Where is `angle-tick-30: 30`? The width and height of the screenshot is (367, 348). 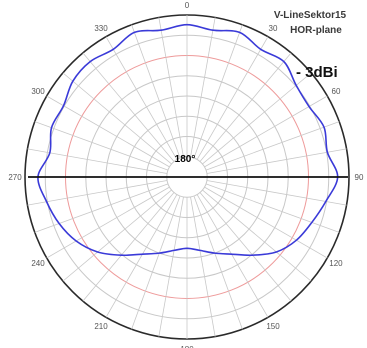 angle-tick-30: 30 is located at coordinates (273, 28).